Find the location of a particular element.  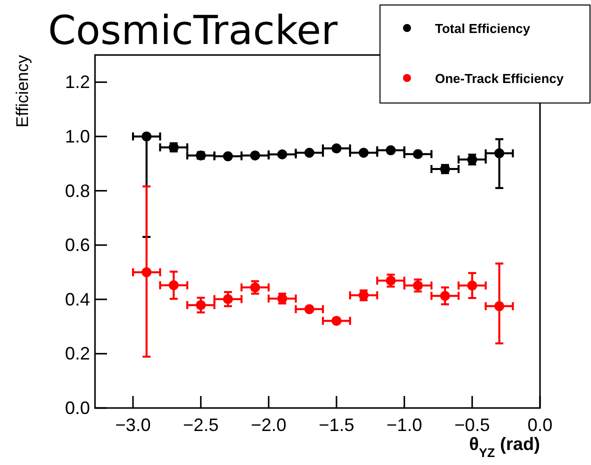

y-axis-title: Efficiency is located at coordinates (22, 91).